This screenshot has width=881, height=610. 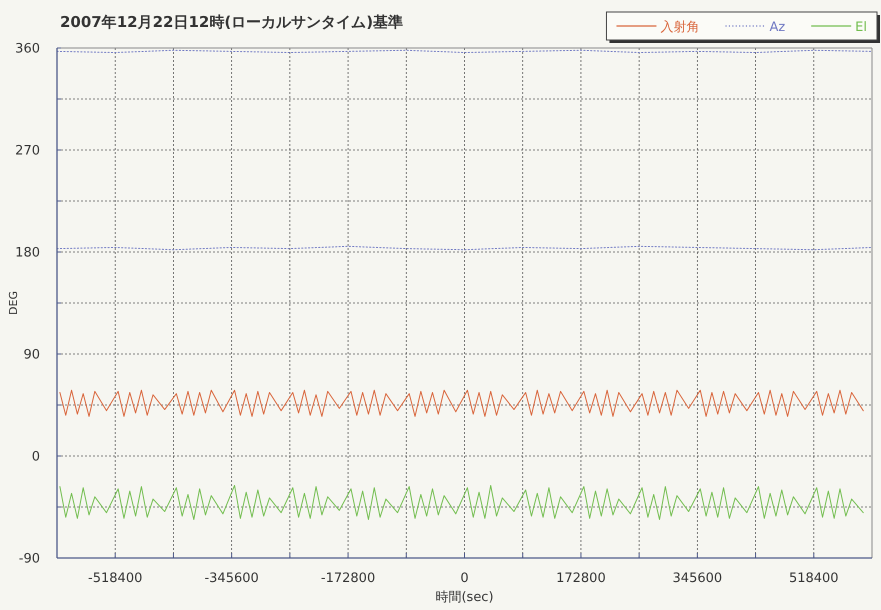 I want to click on legend-label: Az, so click(x=777, y=27).